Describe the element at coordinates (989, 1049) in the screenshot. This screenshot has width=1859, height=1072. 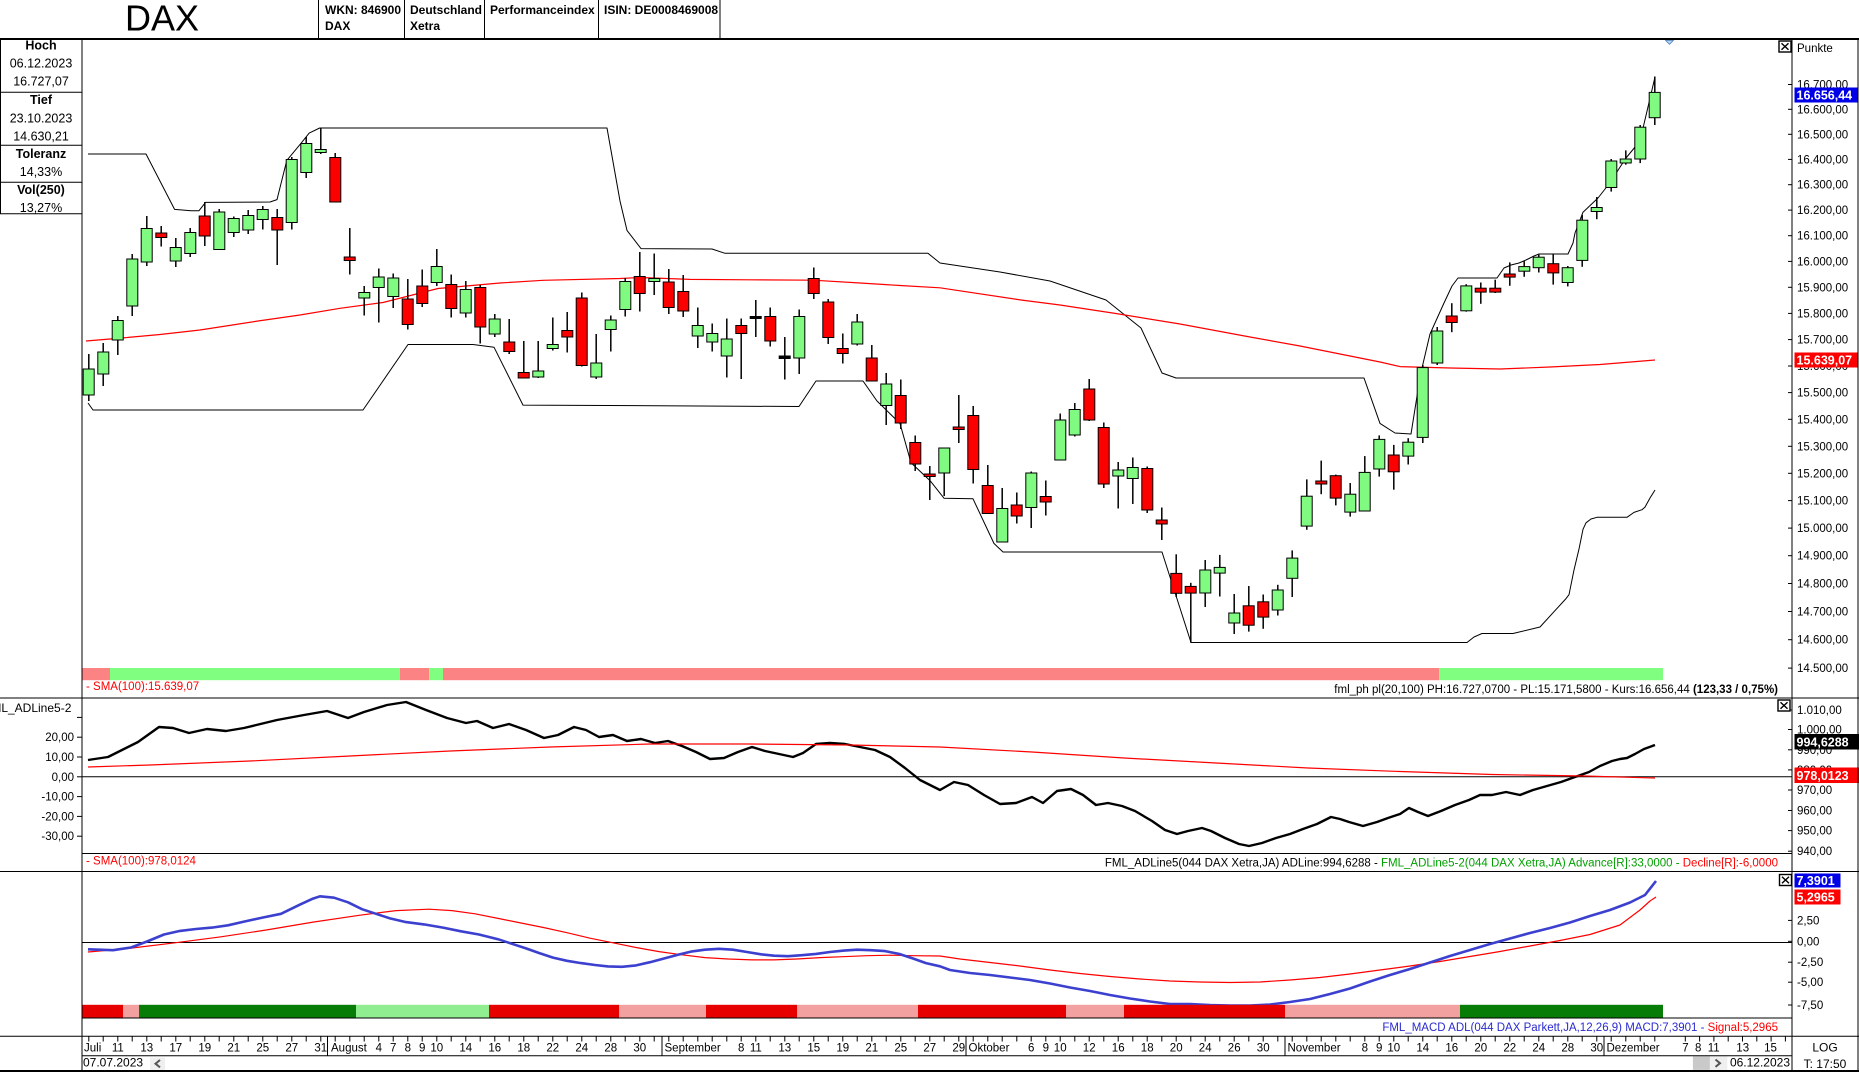
I see `svg-text: Oktober` at that location.